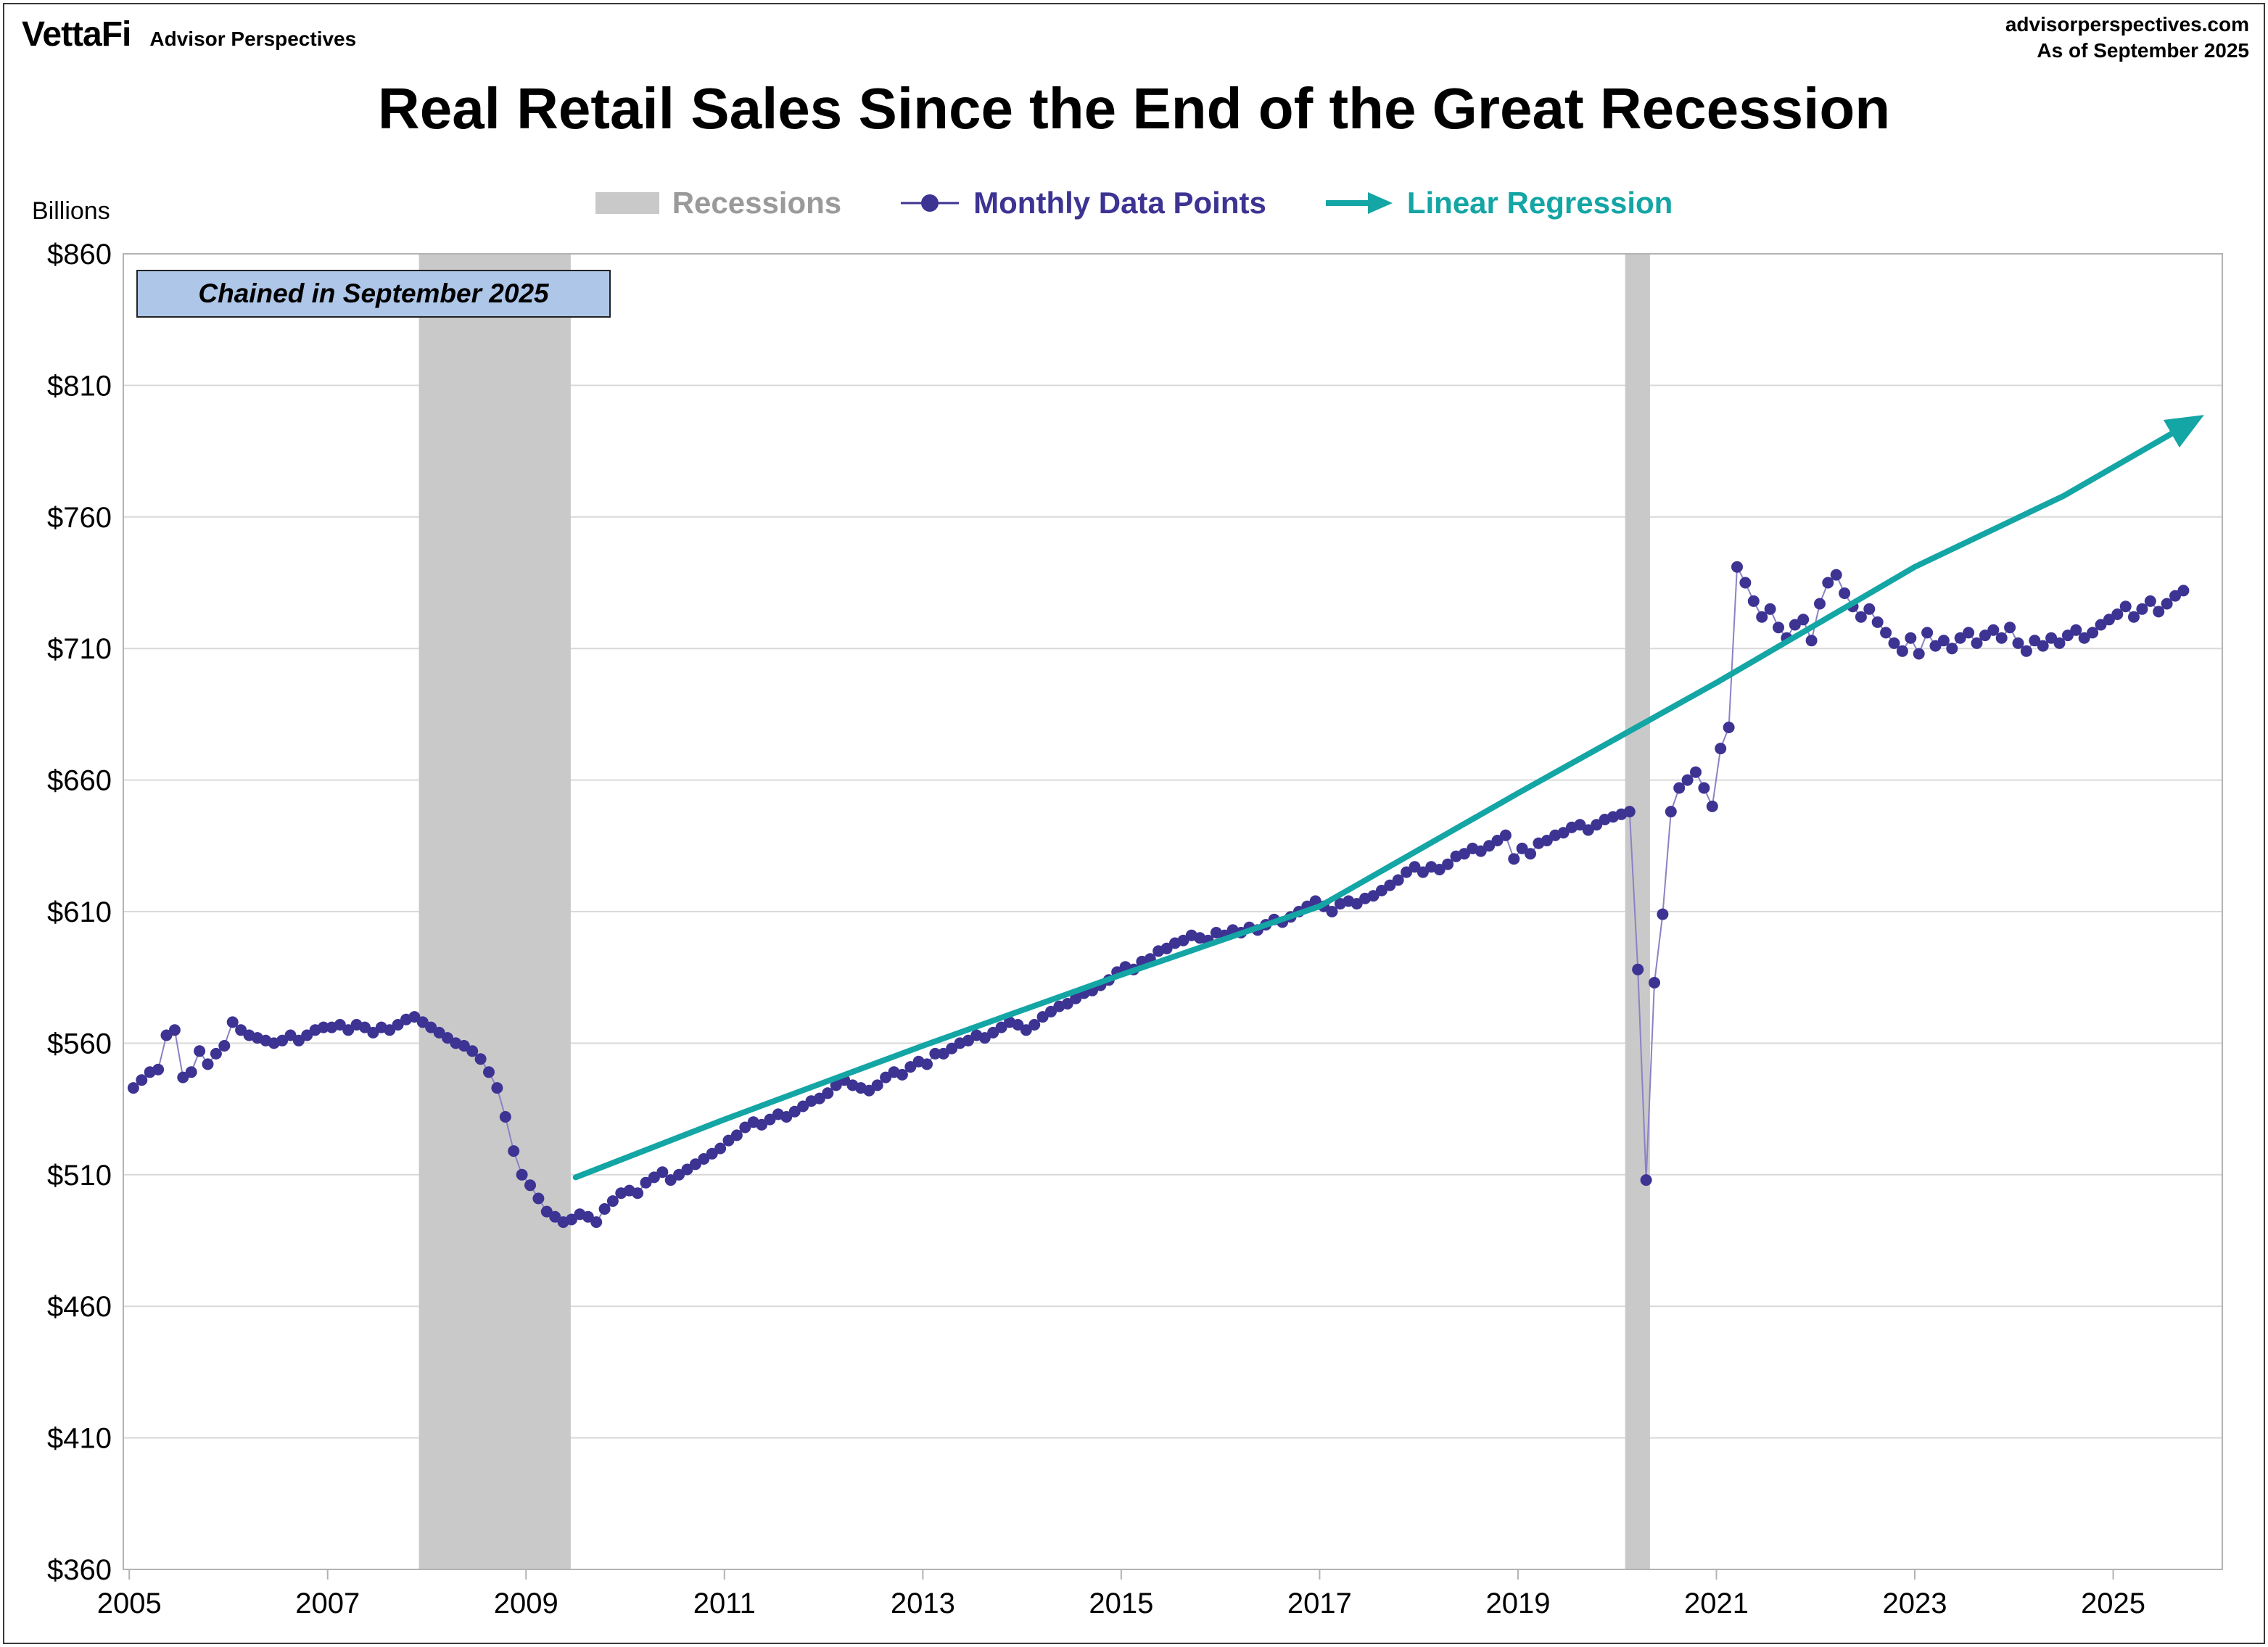 This screenshot has width=2268, height=1647. What do you see at coordinates (79, 649) in the screenshot?
I see `y-tick-label: $710` at bounding box center [79, 649].